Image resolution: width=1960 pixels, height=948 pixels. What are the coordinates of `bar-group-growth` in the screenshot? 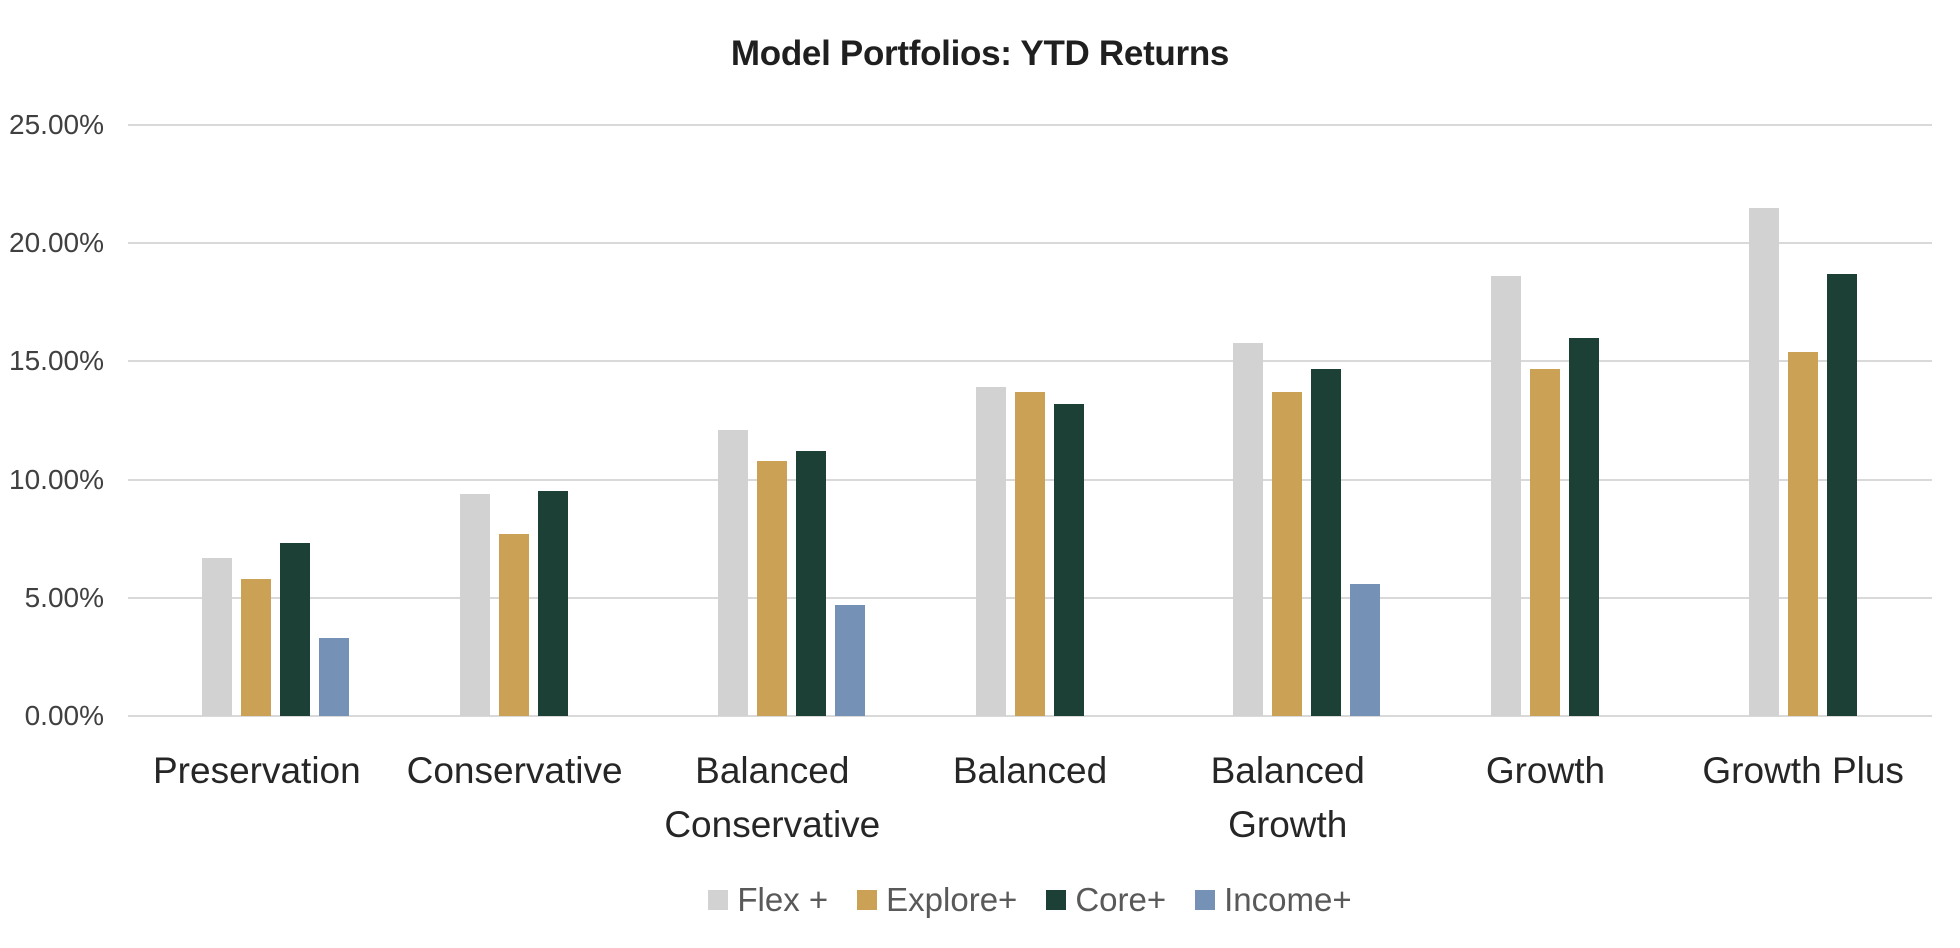 It's located at (1546, 420).